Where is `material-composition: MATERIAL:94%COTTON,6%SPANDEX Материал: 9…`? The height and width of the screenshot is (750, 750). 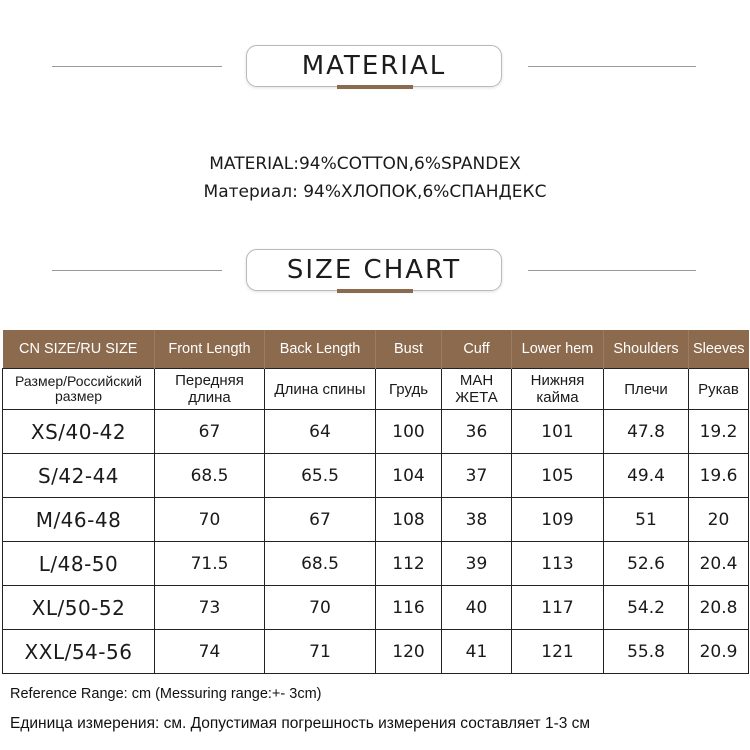 material-composition: MATERIAL:94%COTTON,6%SPANDEX Материал: 9… is located at coordinates (375, 178).